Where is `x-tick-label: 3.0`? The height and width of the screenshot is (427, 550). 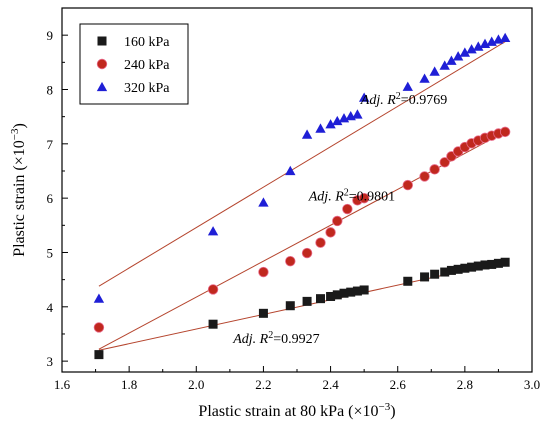 x-tick-label: 3.0 is located at coordinates (532, 384).